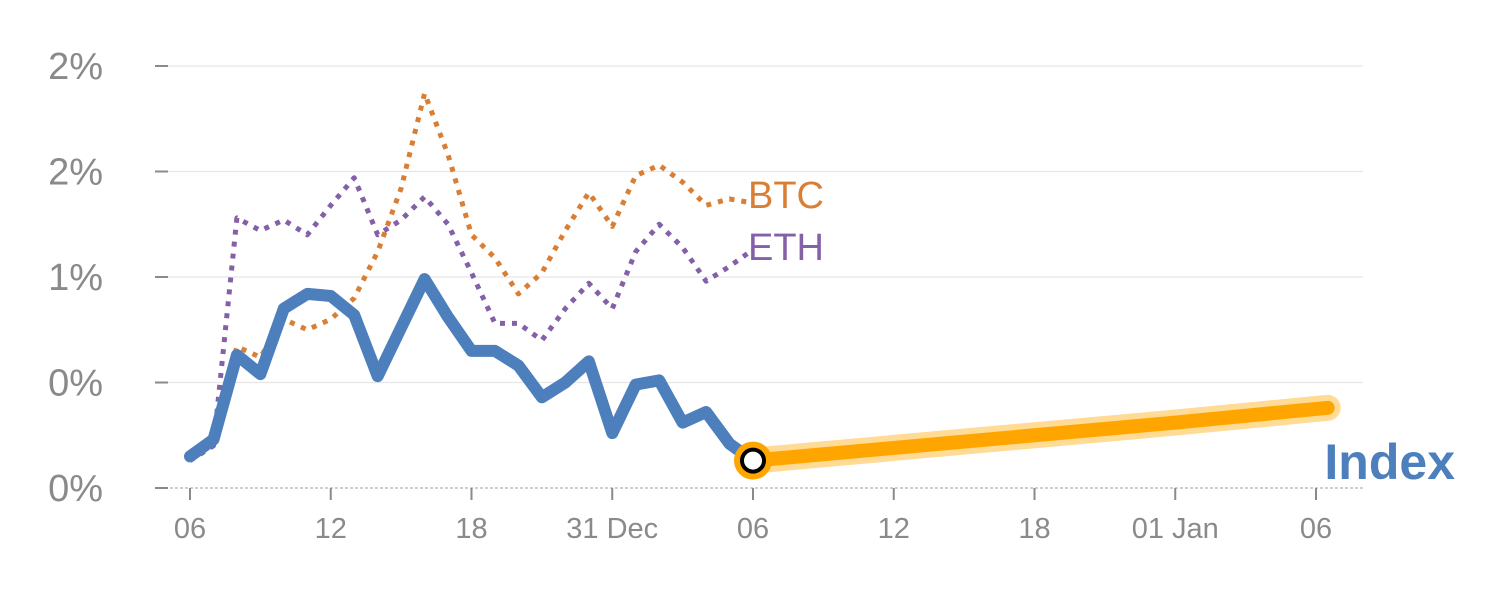 The width and height of the screenshot is (1500, 600). What do you see at coordinates (753, 460) in the screenshot?
I see `marker-dot` at bounding box center [753, 460].